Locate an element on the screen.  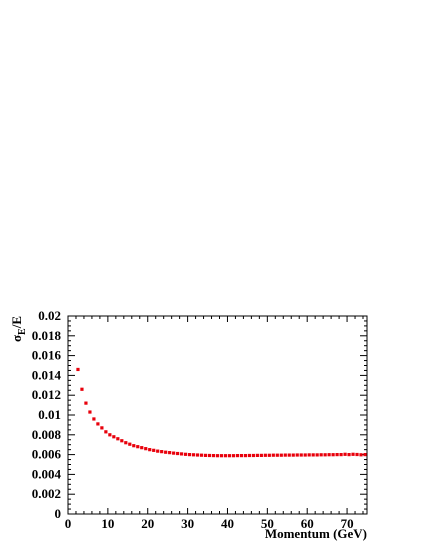
x-tick-label: 50 is located at coordinates (267, 523).